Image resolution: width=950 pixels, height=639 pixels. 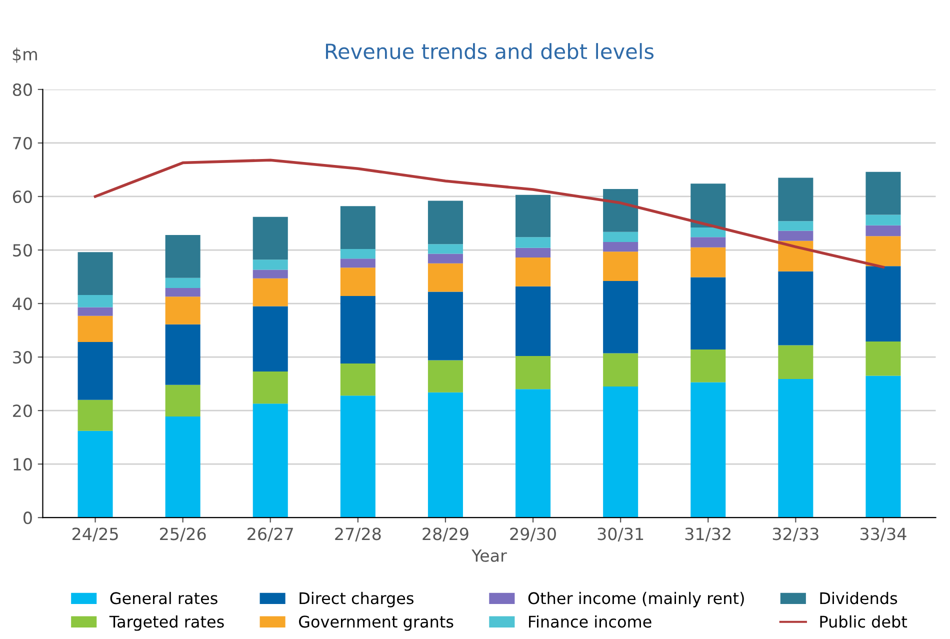 I want to click on x-tick-label: 33/34, so click(x=883, y=535).